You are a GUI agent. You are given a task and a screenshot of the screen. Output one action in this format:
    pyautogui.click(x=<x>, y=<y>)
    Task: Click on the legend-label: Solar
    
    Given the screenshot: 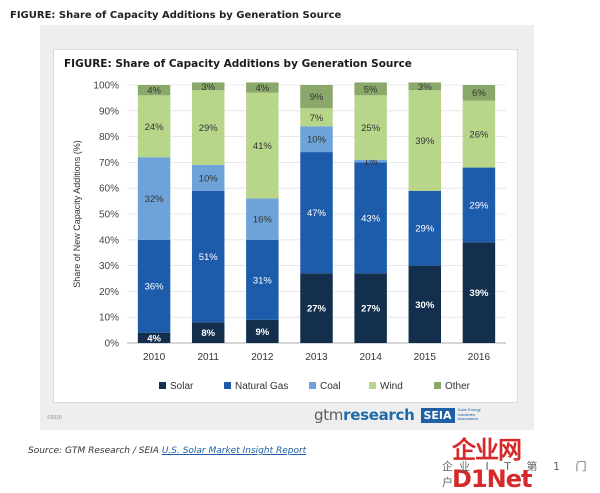 What is the action you would take?
    pyautogui.click(x=182, y=386)
    